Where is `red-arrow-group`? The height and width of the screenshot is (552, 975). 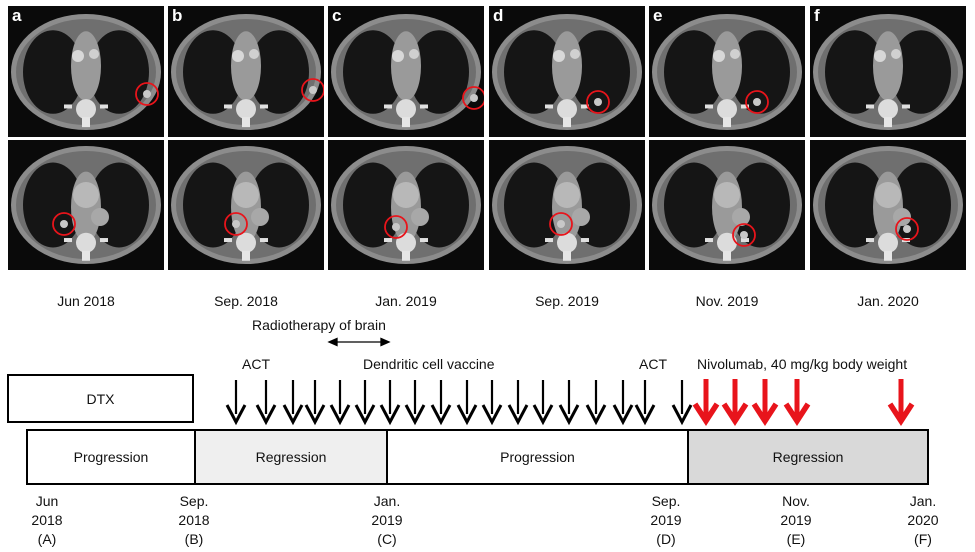
red-arrow-group is located at coordinates (803, 403).